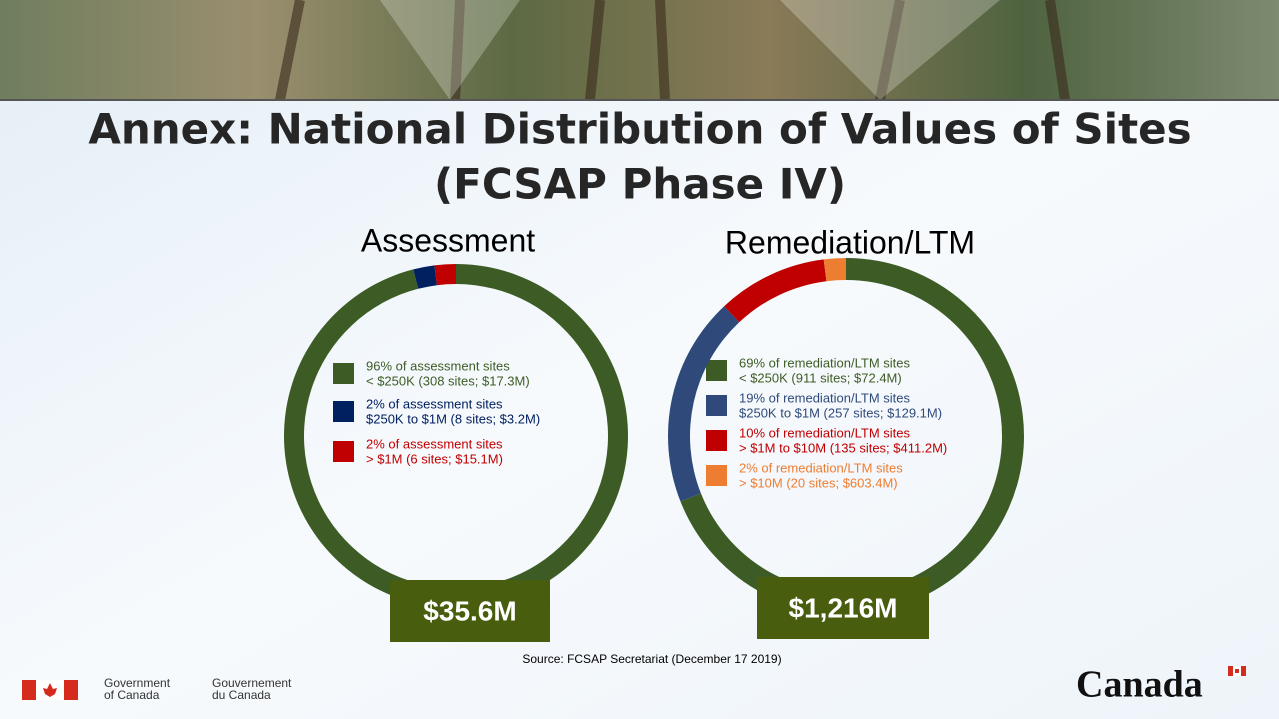 The height and width of the screenshot is (719, 1279). Describe the element at coordinates (1237, 671) in the screenshot. I see `wordmark-flag` at that location.